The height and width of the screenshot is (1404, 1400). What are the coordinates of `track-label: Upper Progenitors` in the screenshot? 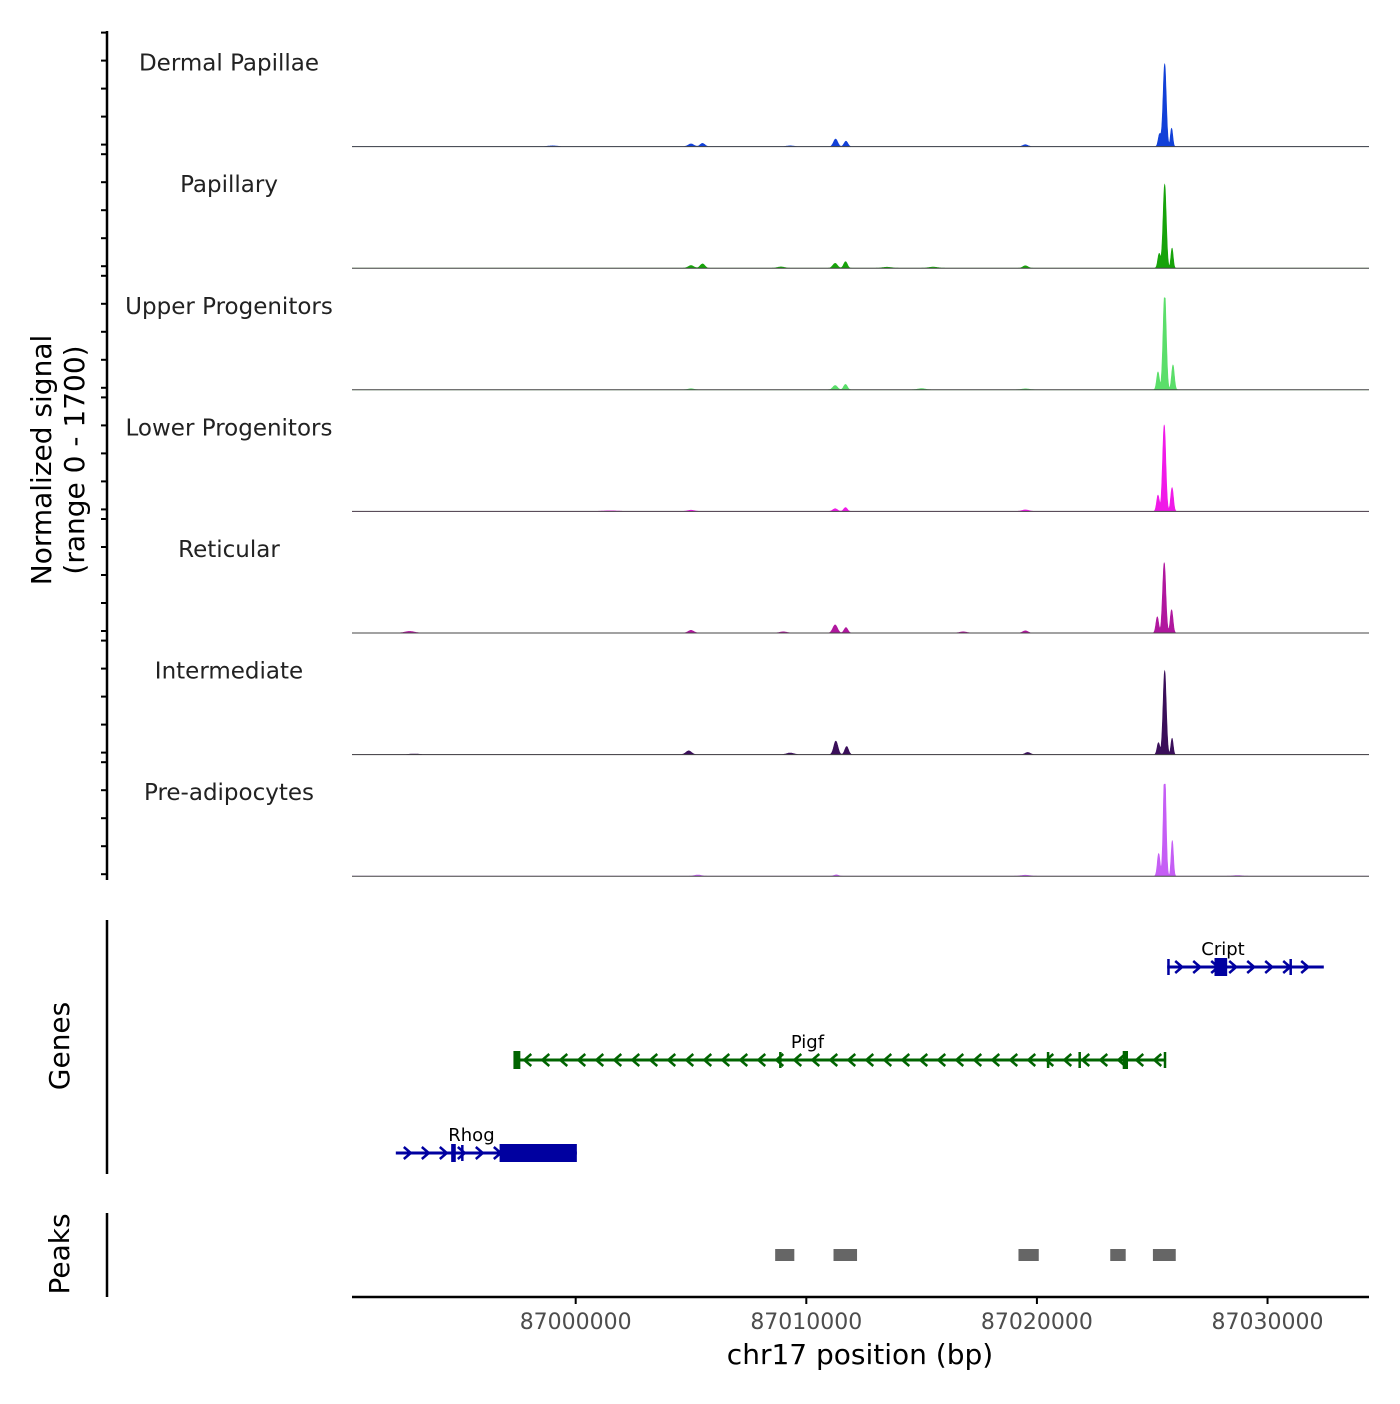 It's located at (229, 307).